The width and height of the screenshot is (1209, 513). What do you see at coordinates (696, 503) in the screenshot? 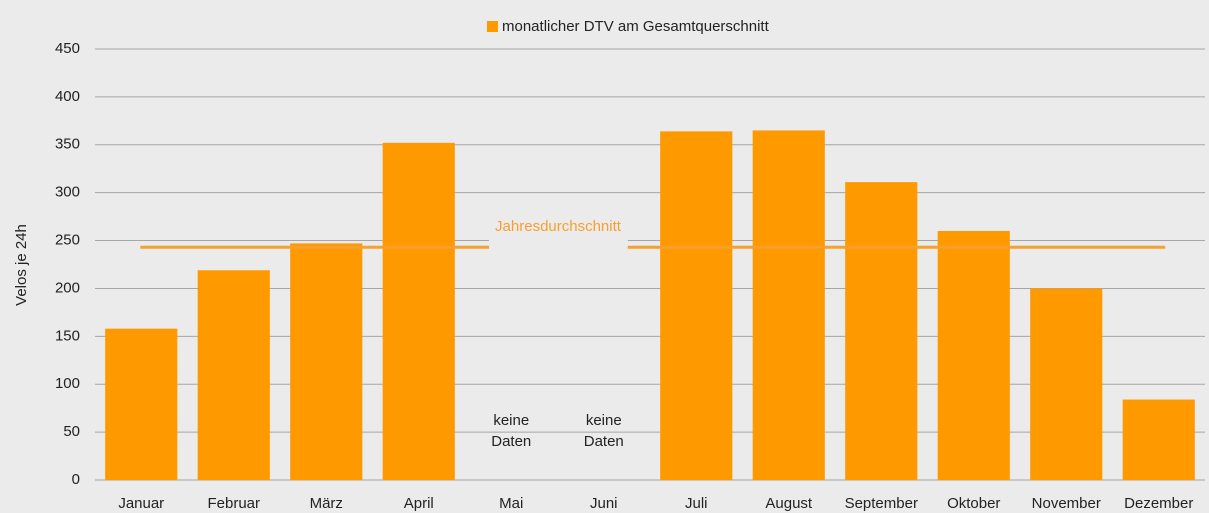
I see `x-tick-label: Juli` at bounding box center [696, 503].